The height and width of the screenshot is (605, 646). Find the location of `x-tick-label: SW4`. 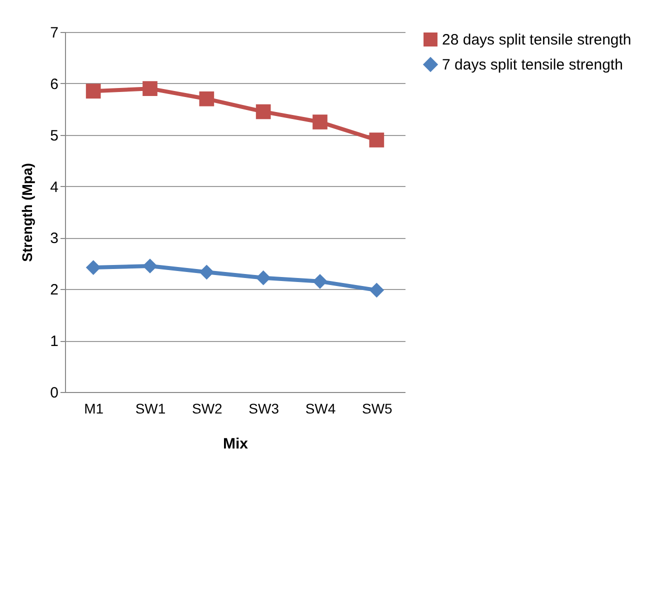

x-tick-label: SW4 is located at coordinates (320, 408).